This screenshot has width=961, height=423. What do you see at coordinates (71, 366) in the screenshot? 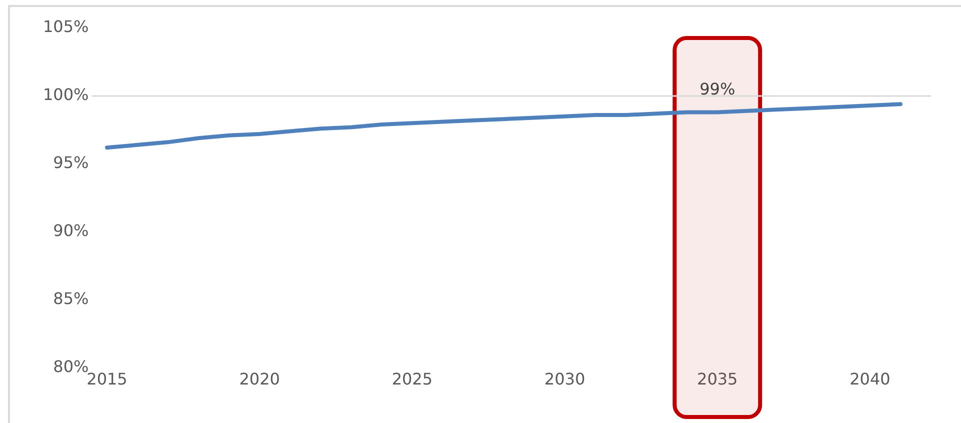
I see `y-tick-label: 80%` at bounding box center [71, 366].